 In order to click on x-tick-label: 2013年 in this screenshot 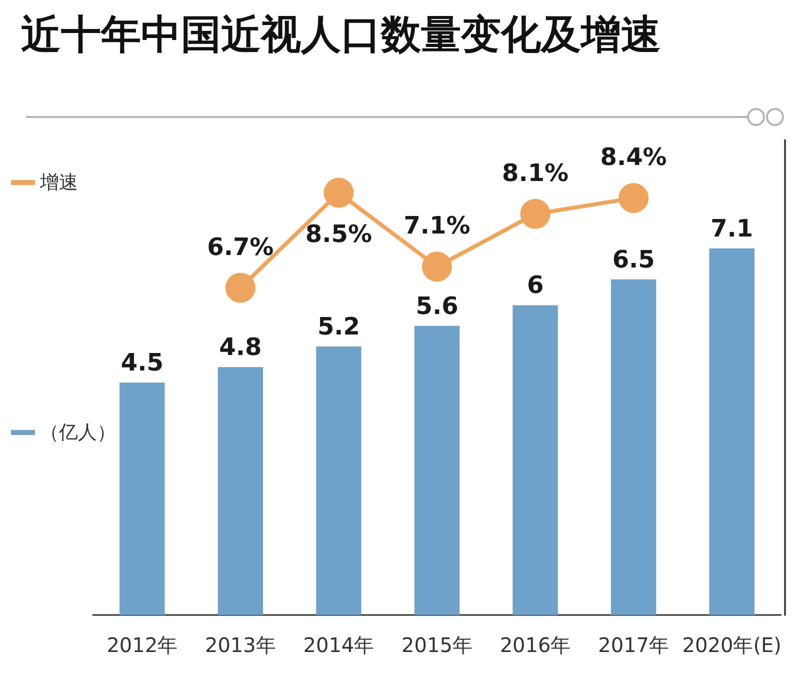, I will do `click(240, 645)`.